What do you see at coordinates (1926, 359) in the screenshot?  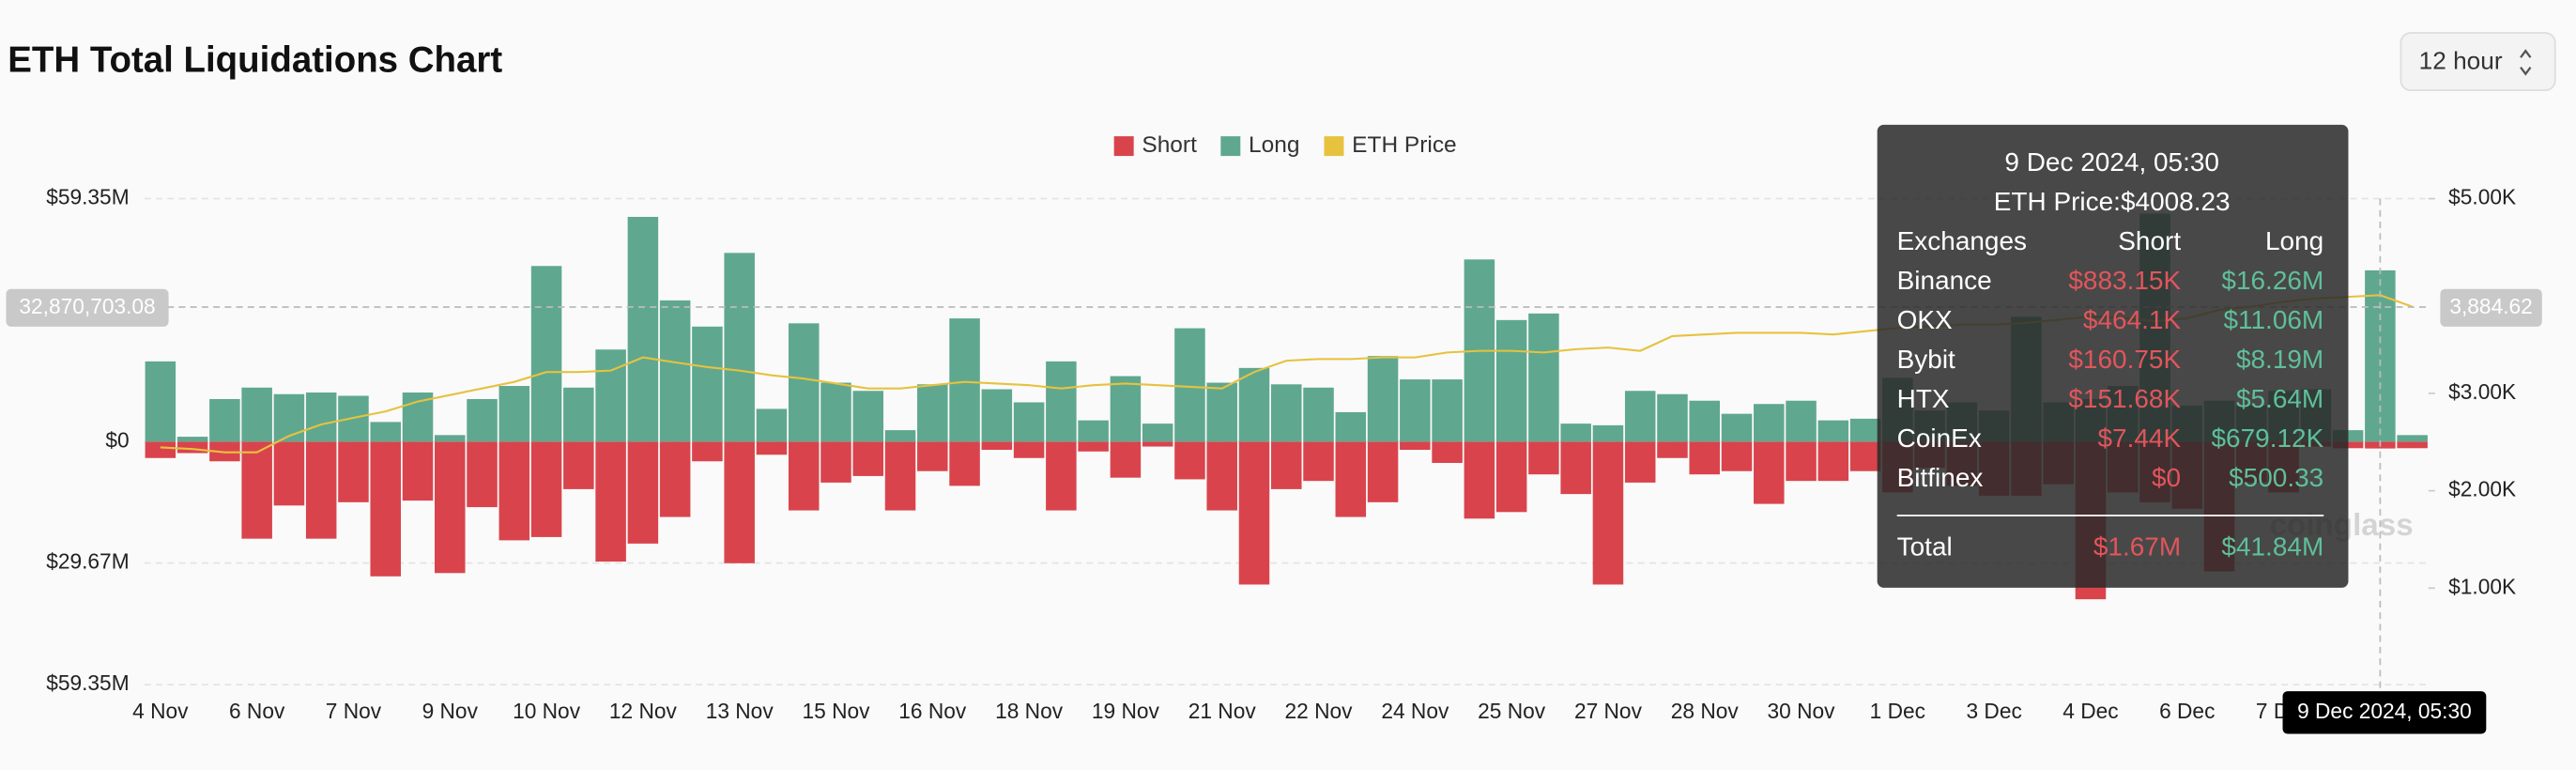 I see `tooltip-cell: Bybit` at bounding box center [1926, 359].